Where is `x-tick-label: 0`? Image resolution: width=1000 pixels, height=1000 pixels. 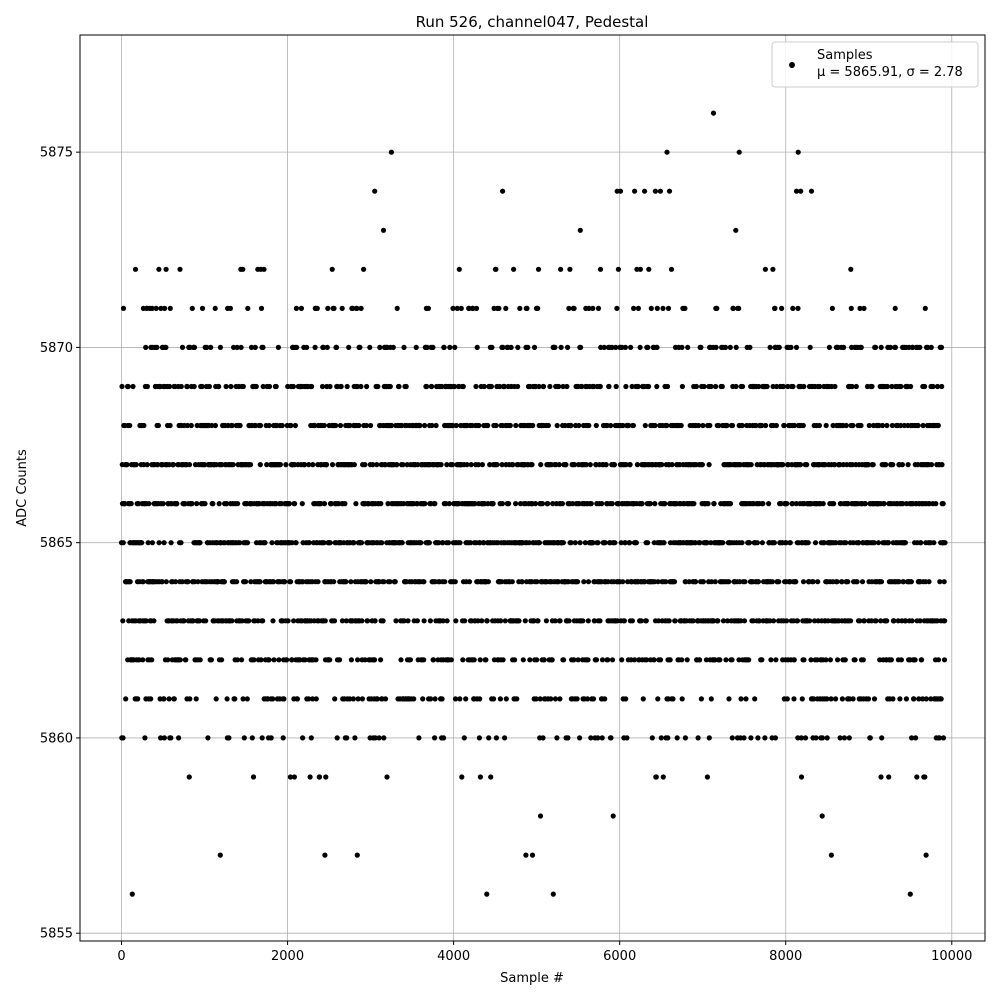
x-tick-label: 0 is located at coordinates (121, 956).